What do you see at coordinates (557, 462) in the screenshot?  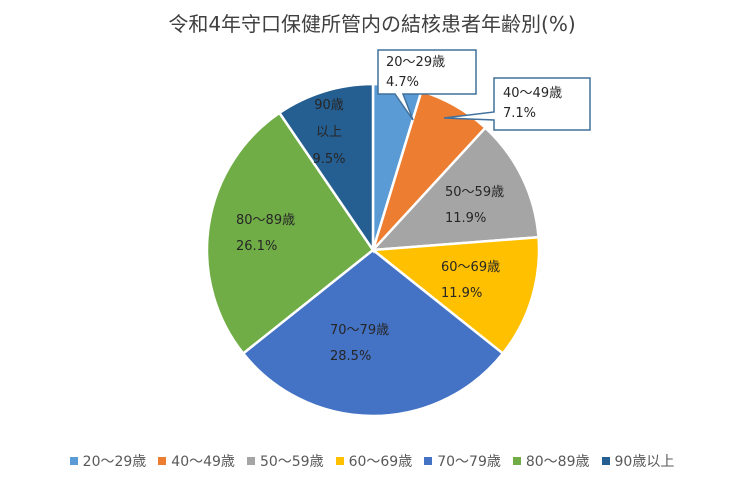 I see `legend-label-6: 80～89歳` at bounding box center [557, 462].